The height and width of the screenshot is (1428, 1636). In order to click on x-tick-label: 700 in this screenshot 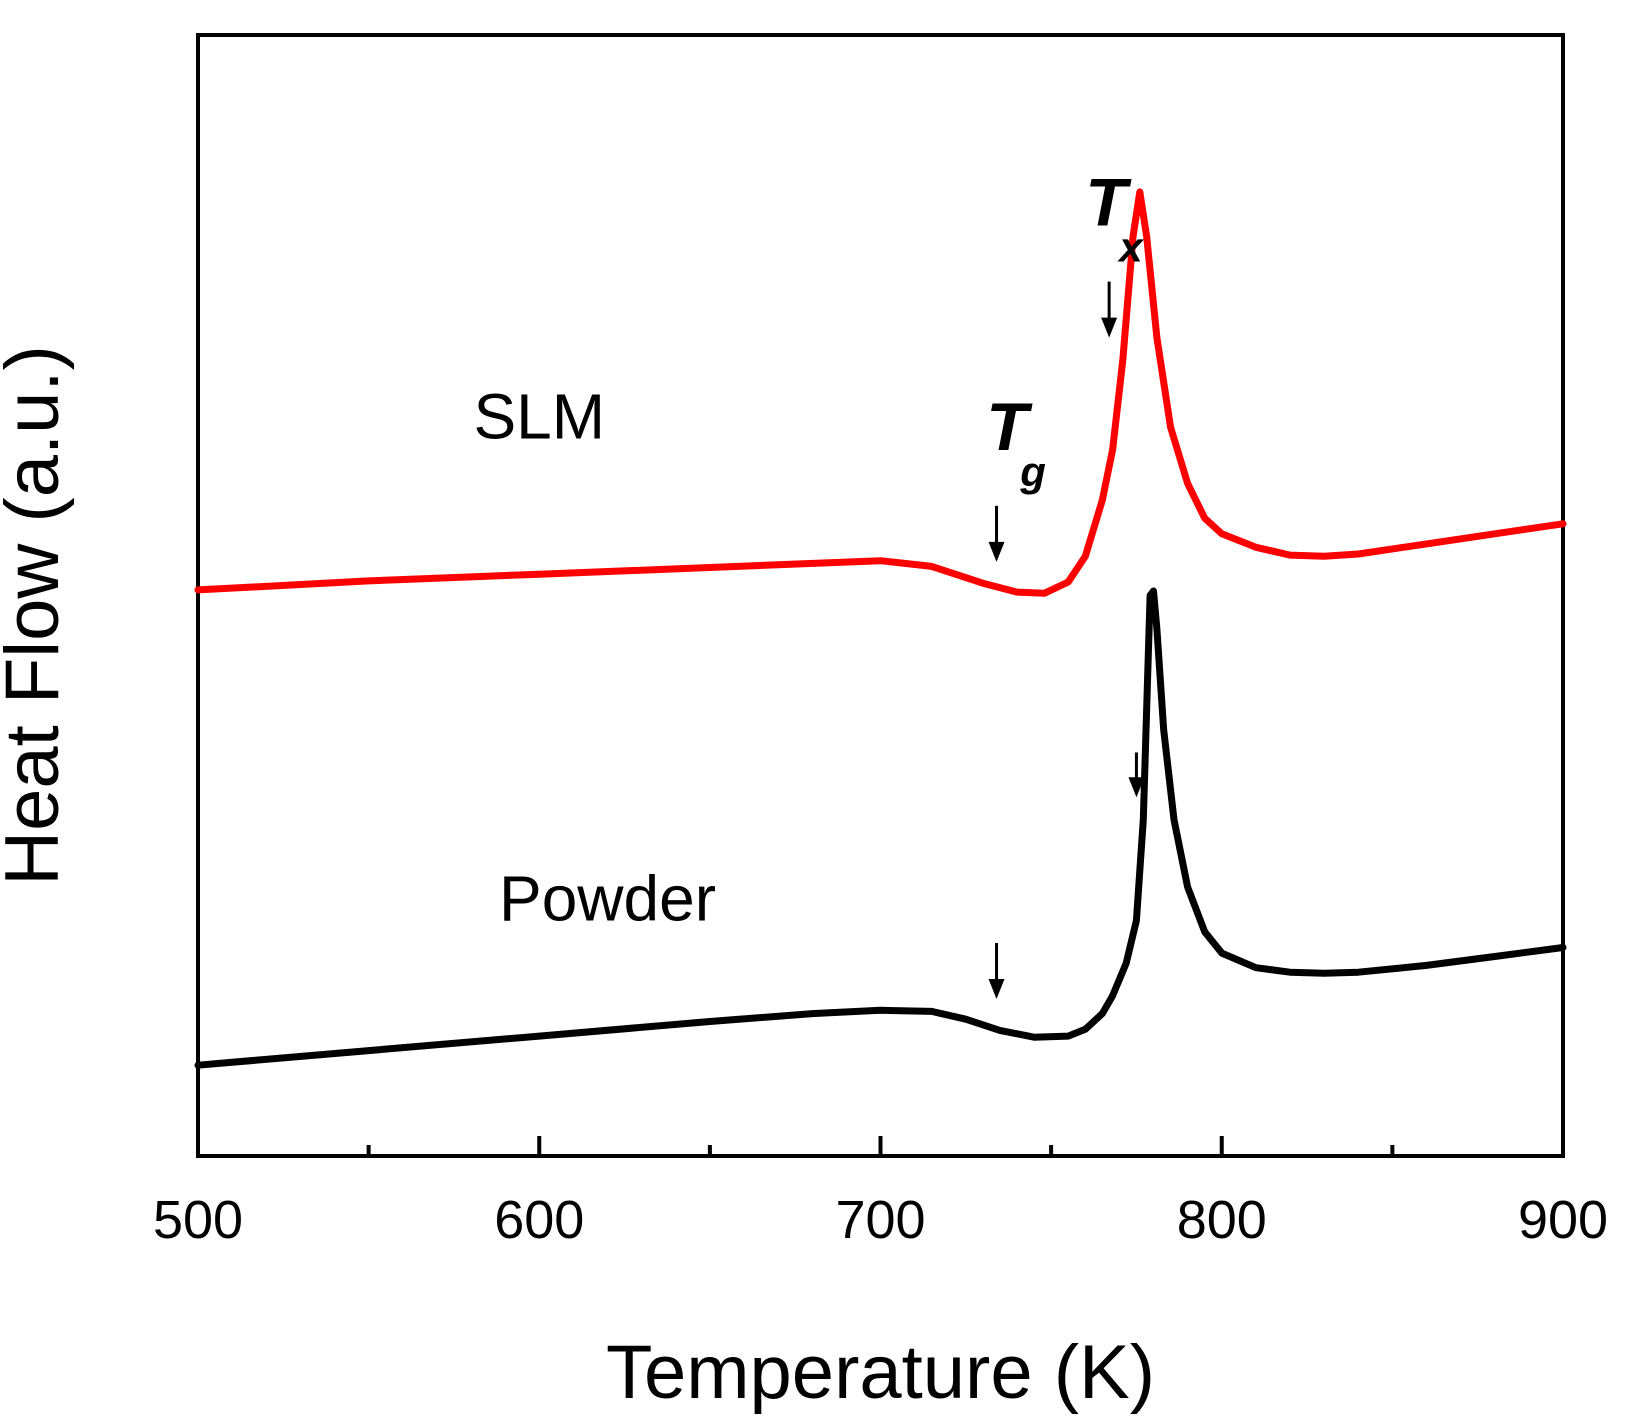, I will do `click(880, 1220)`.